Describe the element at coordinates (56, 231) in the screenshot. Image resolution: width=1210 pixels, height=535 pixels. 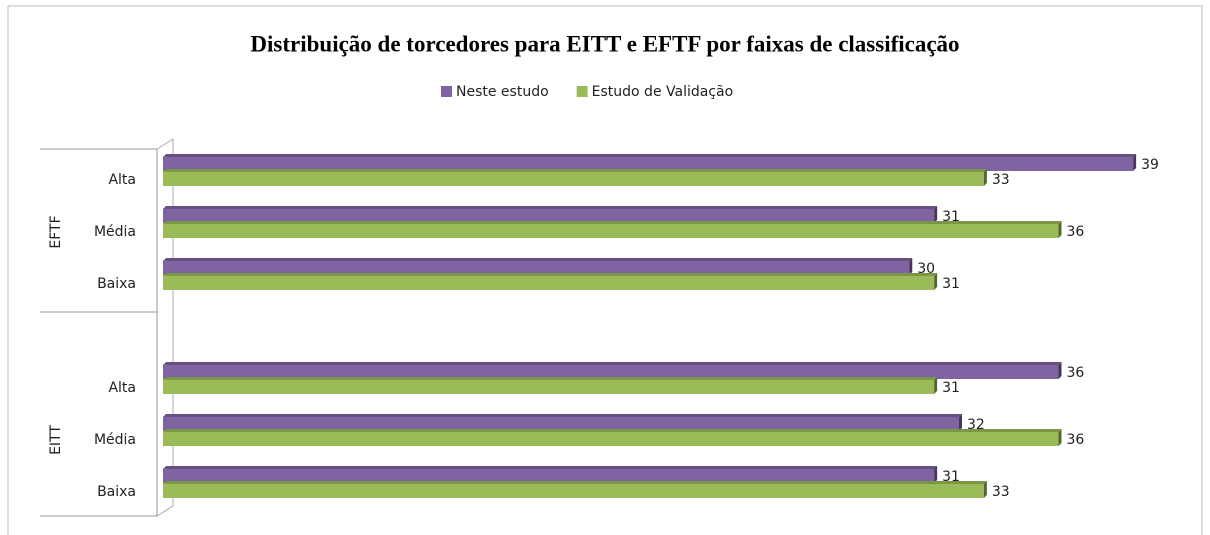
I see `group-label: EFTF` at that location.